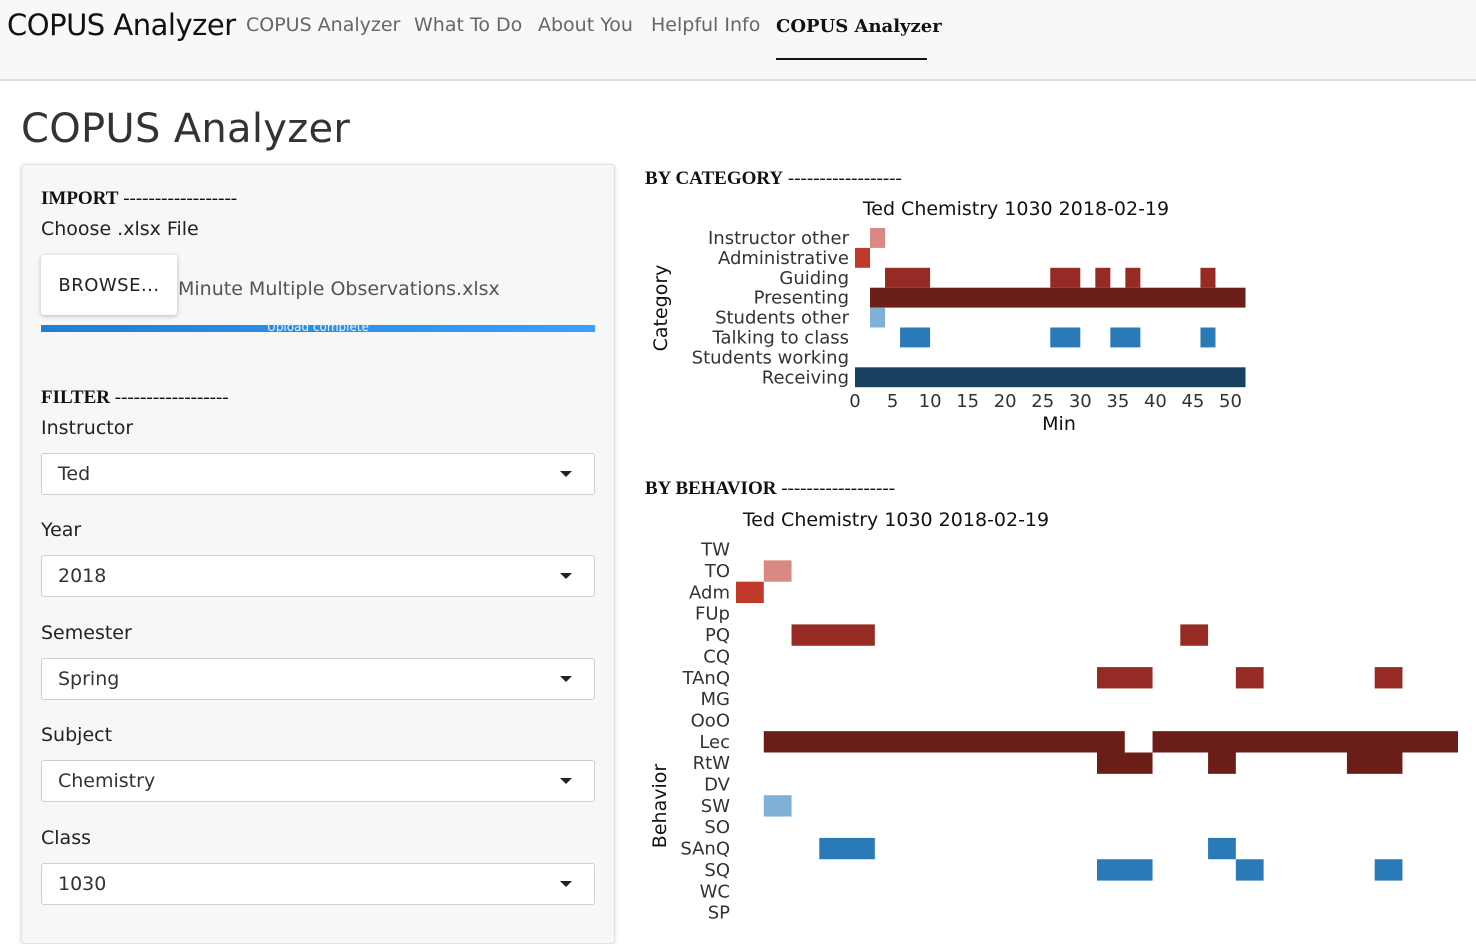  I want to click on category-row-label-instructor-other: Instructor other, so click(779, 238).